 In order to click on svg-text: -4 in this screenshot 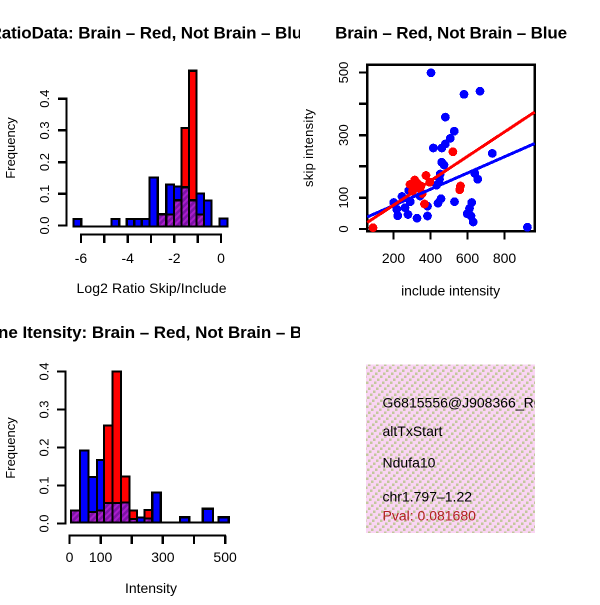, I will do `click(127, 258)`.